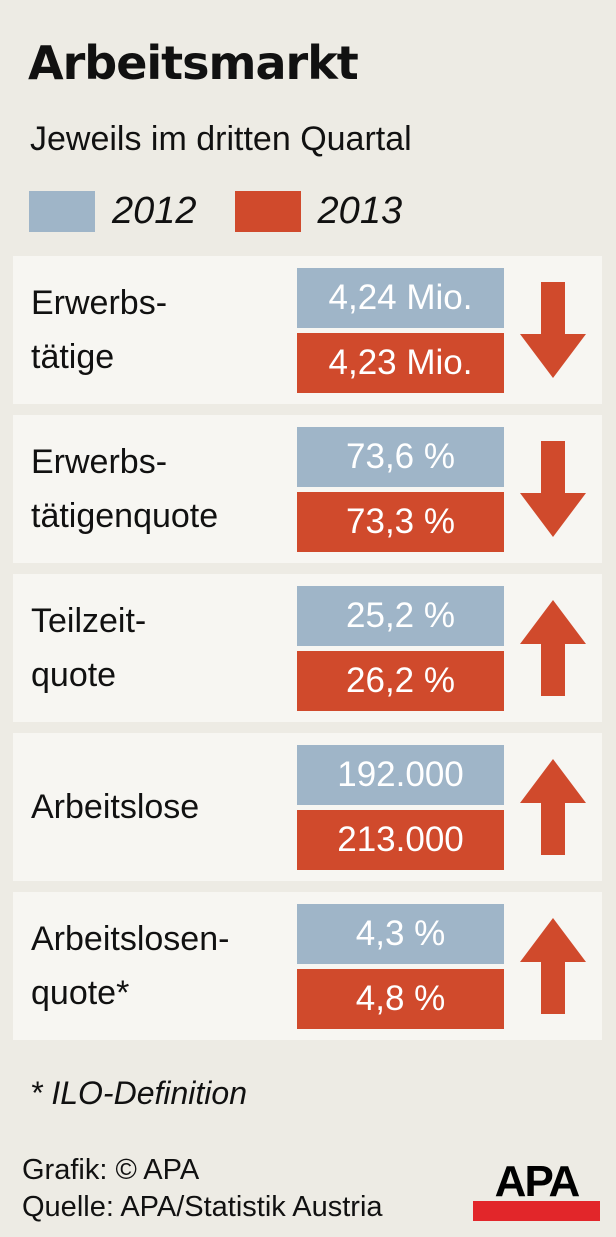 Image resolution: width=616 pixels, height=1237 pixels. I want to click on value-2013: 73,3 %, so click(400, 522).